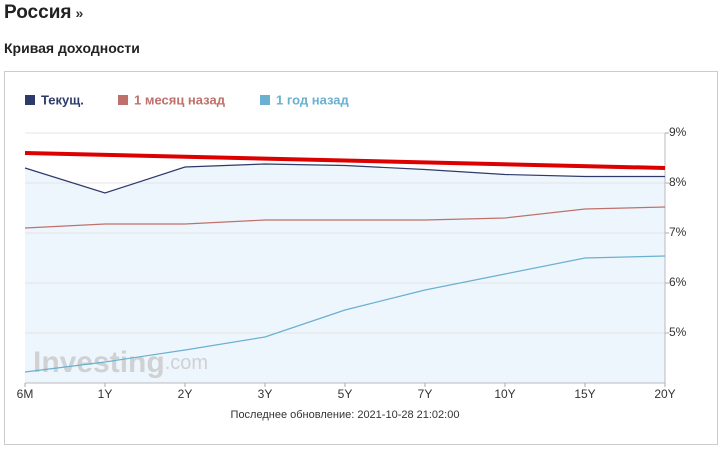 The height and width of the screenshot is (450, 726). I want to click on watermark-suffix: .com, so click(186, 363).